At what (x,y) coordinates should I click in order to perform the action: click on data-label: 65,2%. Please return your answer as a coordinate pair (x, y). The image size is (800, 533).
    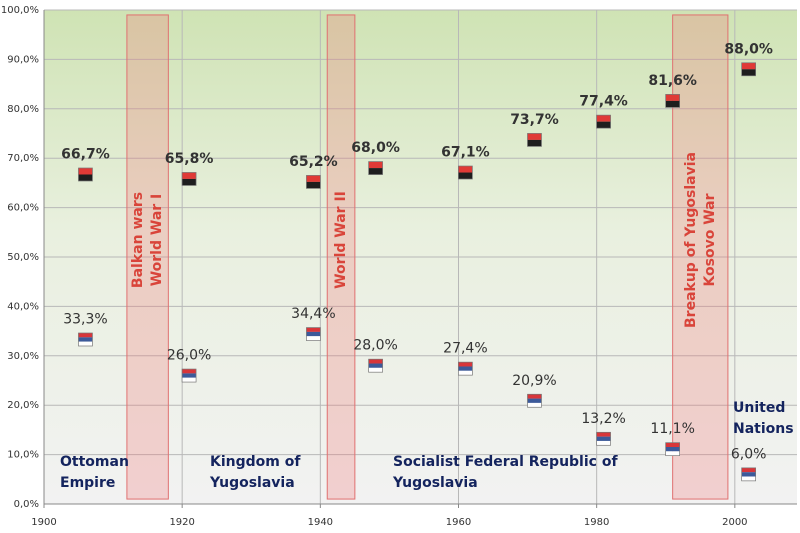
    Looking at the image, I should click on (313, 162).